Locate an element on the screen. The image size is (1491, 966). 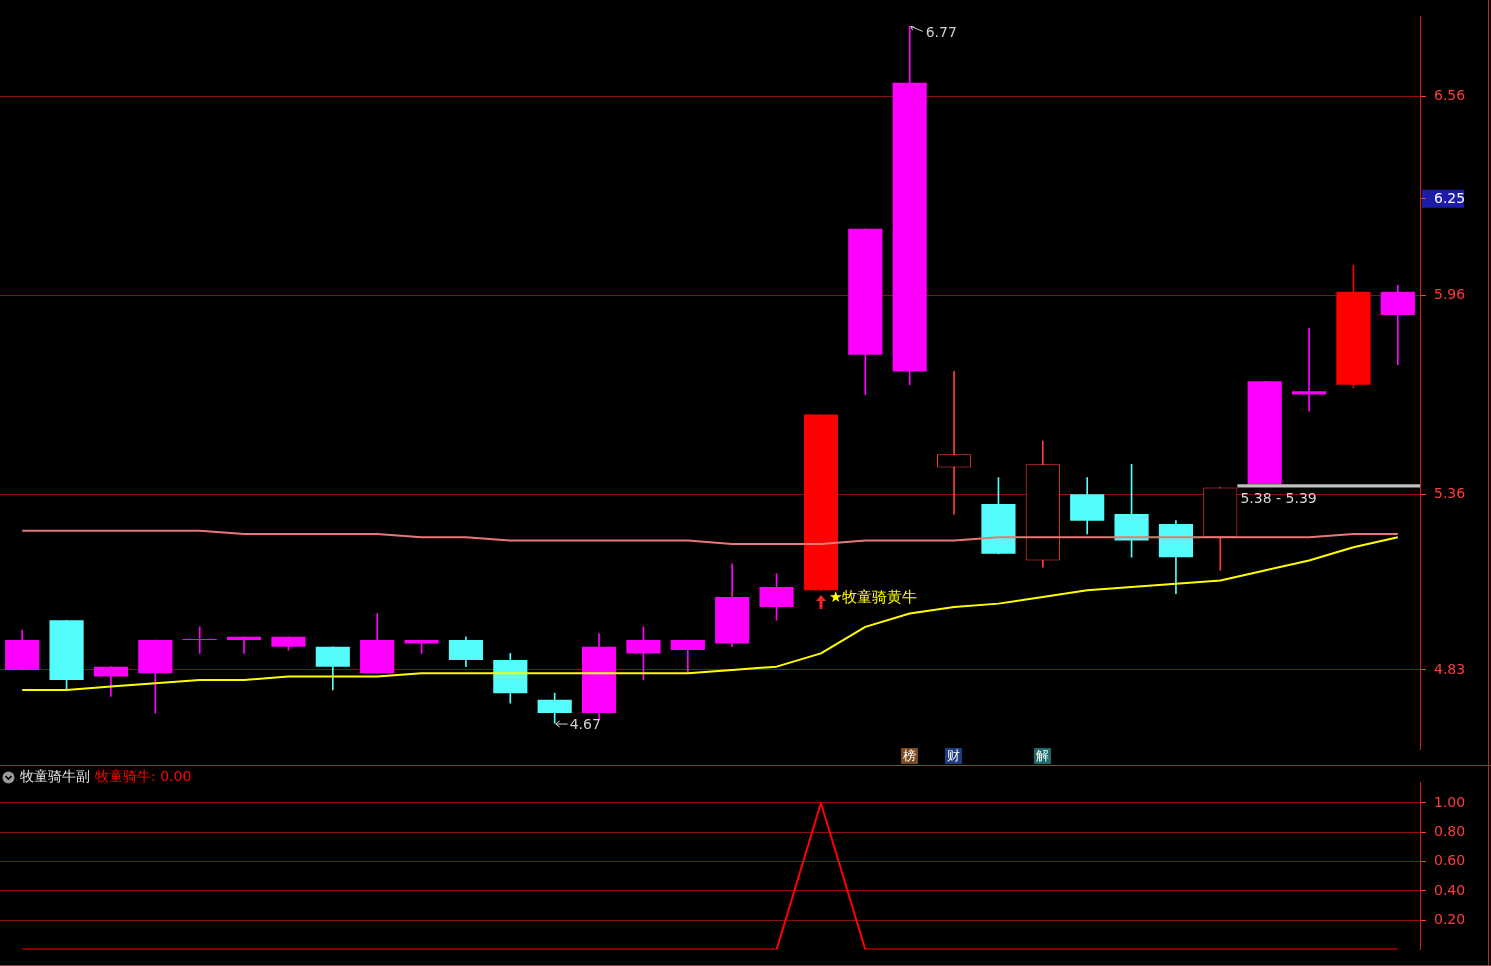
y-tick-label: 6.56 is located at coordinates (1450, 94).